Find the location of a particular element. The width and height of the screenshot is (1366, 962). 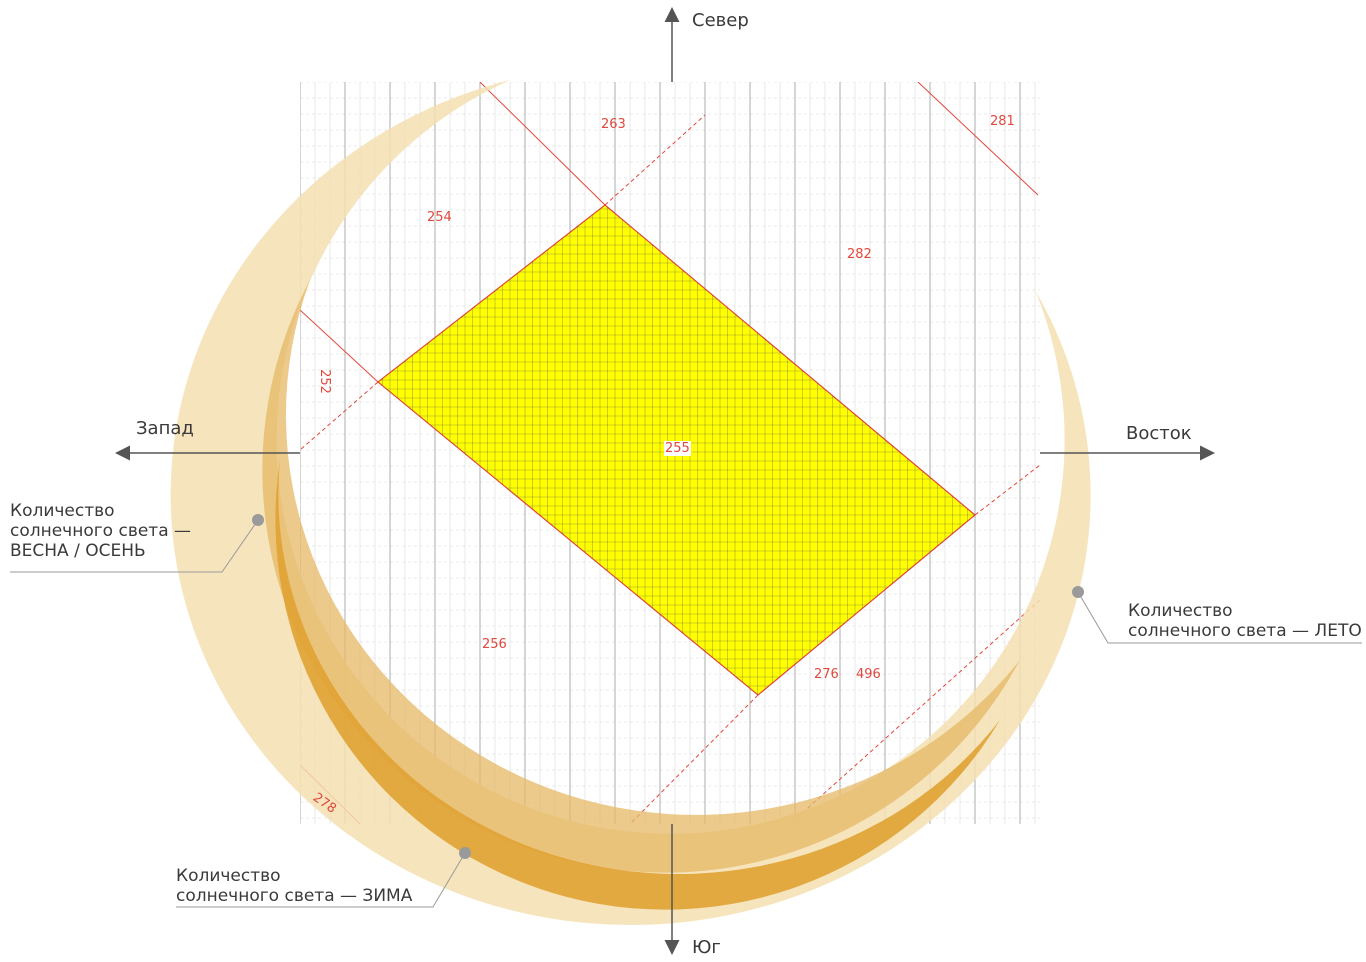

summer-dot is located at coordinates (1078, 592).